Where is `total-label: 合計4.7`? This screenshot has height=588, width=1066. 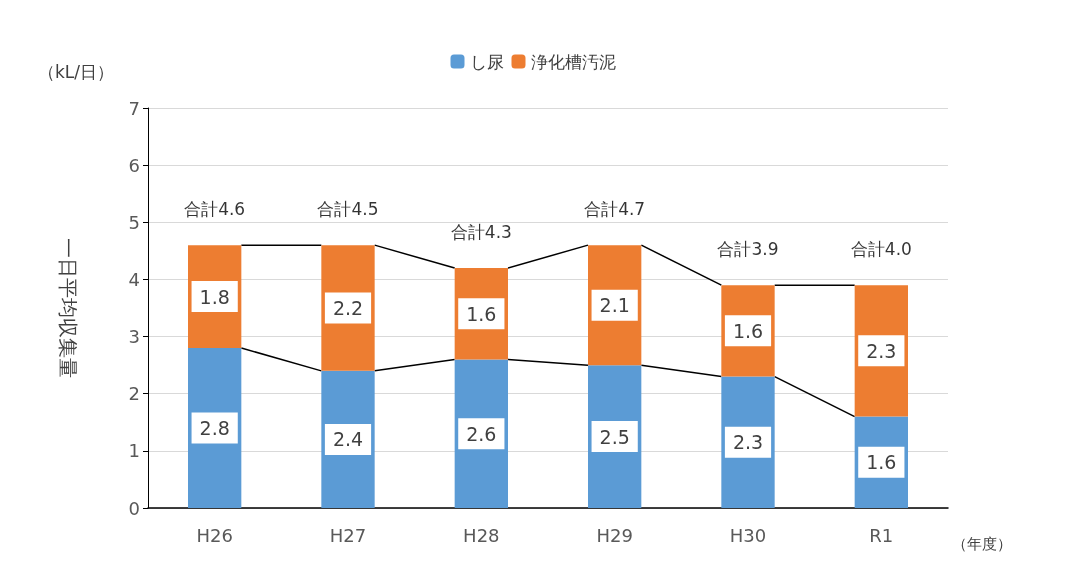
total-label: 合計4.7 is located at coordinates (615, 208).